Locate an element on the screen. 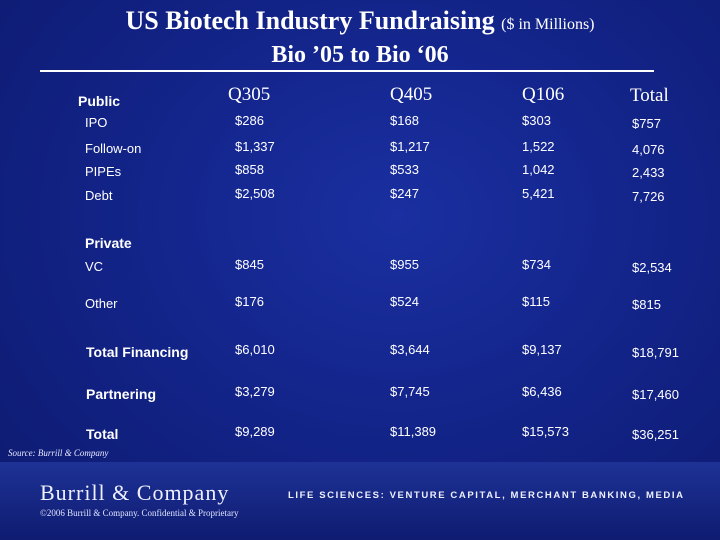  row-label: PIPEs is located at coordinates (103, 171).